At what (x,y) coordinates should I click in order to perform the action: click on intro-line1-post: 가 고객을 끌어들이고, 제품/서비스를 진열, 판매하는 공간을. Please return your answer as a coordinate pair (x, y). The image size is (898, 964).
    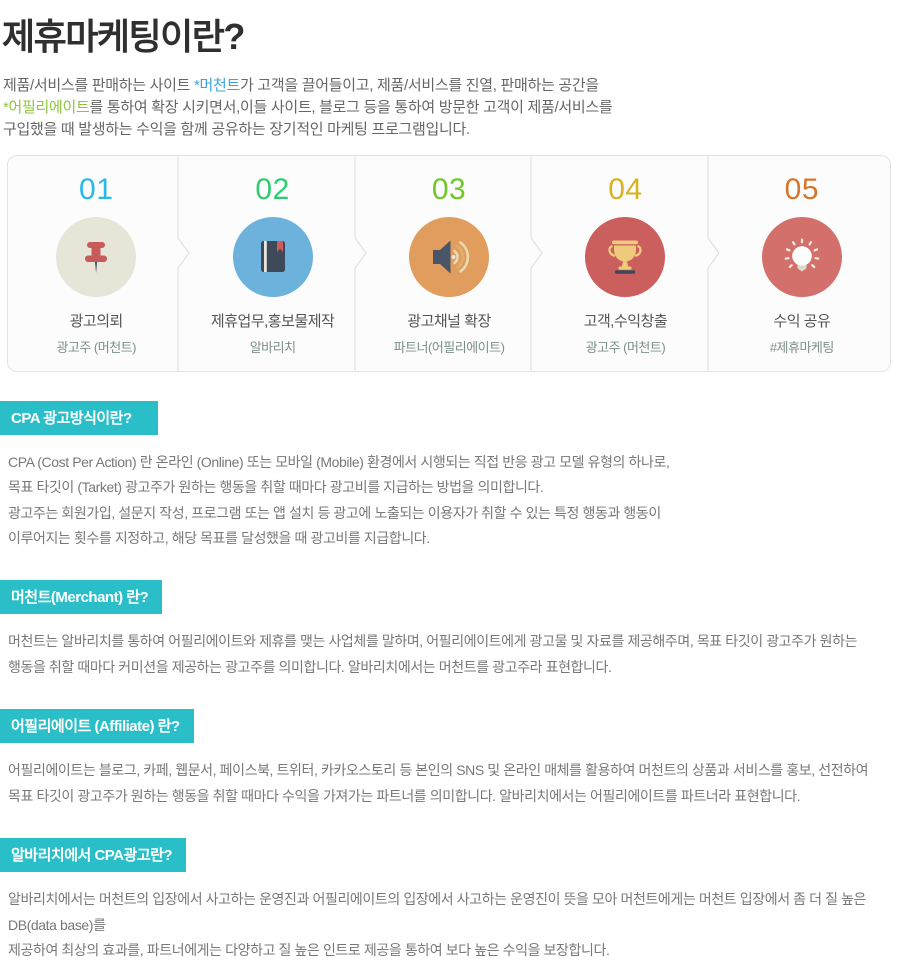
    Looking at the image, I should click on (419, 85).